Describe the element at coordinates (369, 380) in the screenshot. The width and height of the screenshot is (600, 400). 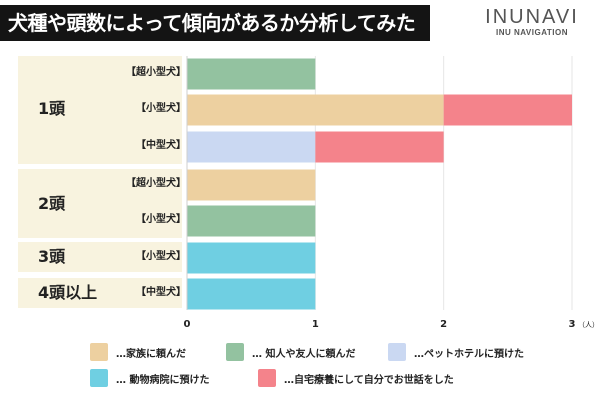
I see `legend-label: …自宅療養にして自分でお世話をした` at that location.